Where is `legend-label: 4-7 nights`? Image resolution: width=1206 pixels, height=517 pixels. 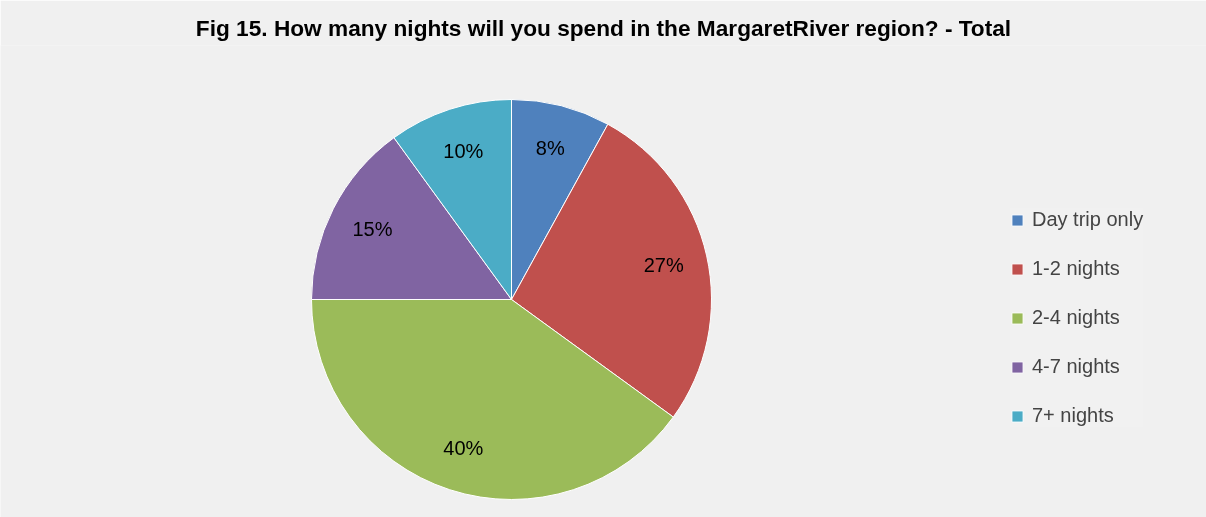 legend-label: 4-7 nights is located at coordinates (1076, 366).